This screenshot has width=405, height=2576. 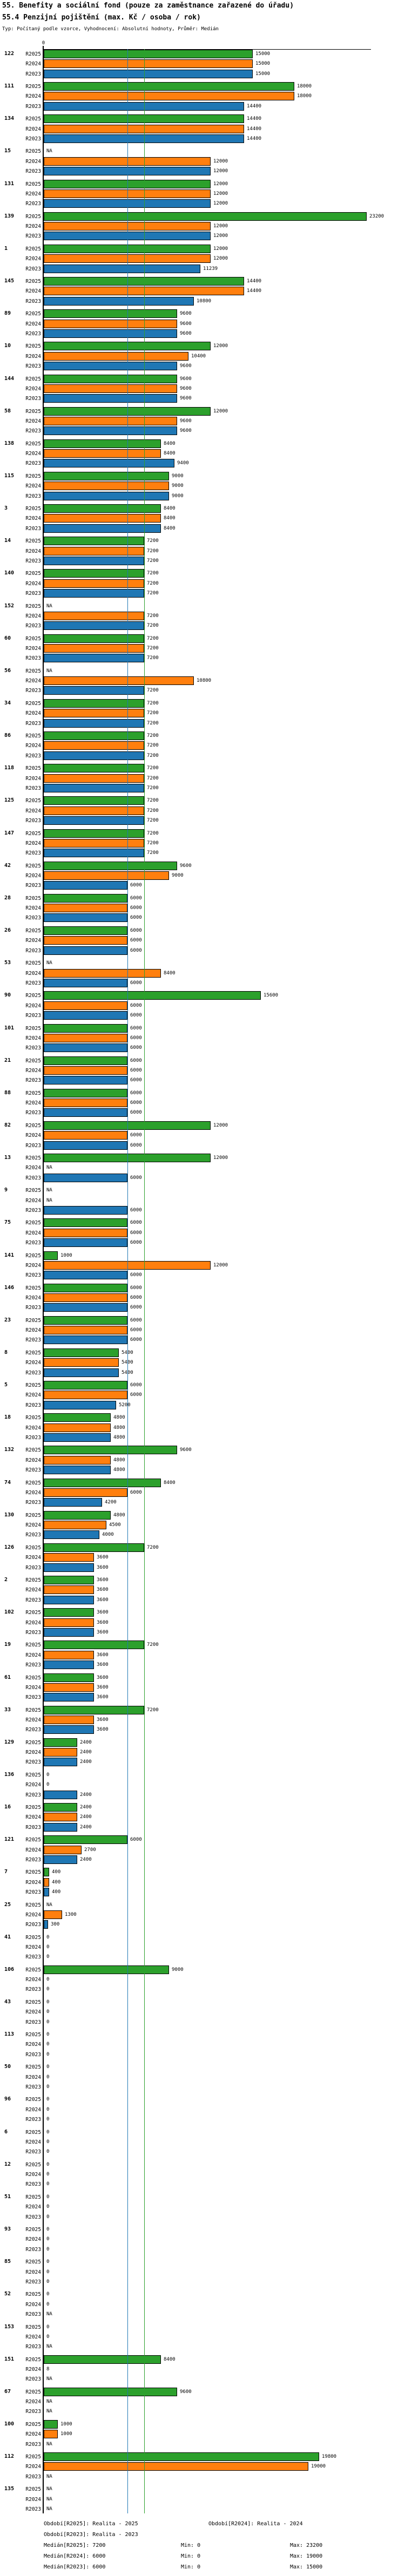 What do you see at coordinates (191, 2546) in the screenshot?
I see `legend-min-label: Min: 0` at bounding box center [191, 2546].